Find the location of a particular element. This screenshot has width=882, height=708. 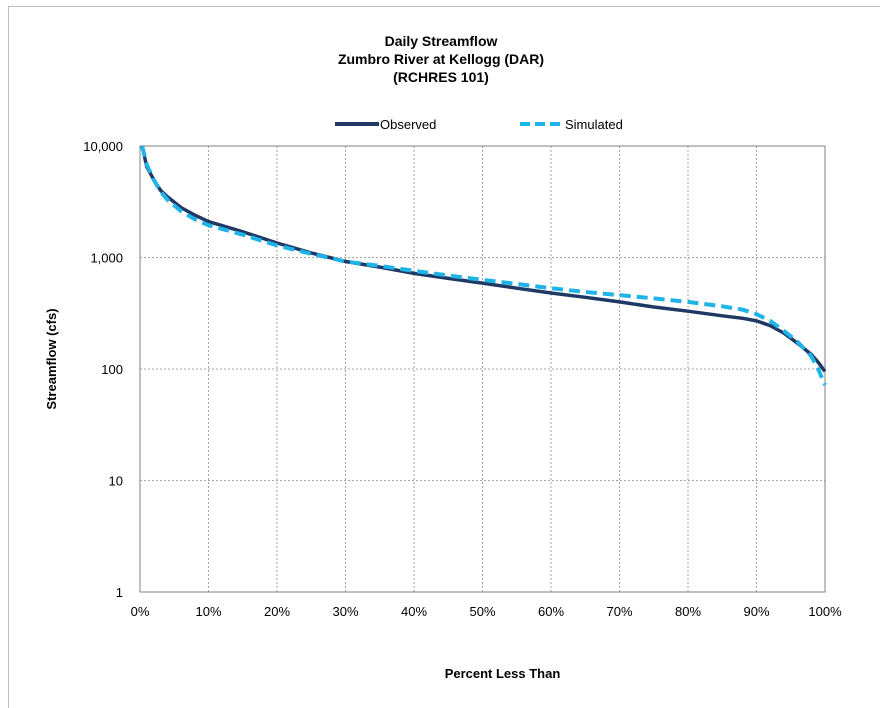

y-tick-label: 10 is located at coordinates (116, 481).